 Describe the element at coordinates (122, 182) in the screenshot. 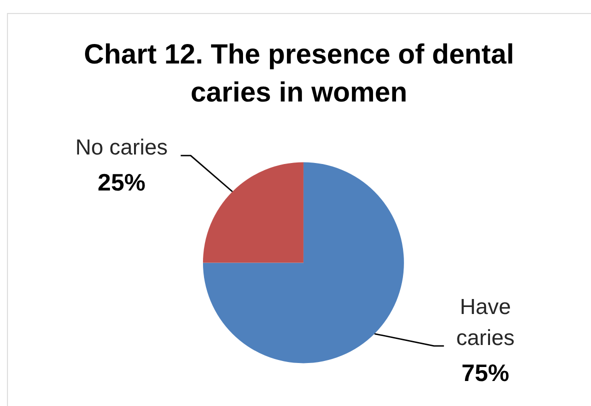

I see `data-label: 25%` at that location.